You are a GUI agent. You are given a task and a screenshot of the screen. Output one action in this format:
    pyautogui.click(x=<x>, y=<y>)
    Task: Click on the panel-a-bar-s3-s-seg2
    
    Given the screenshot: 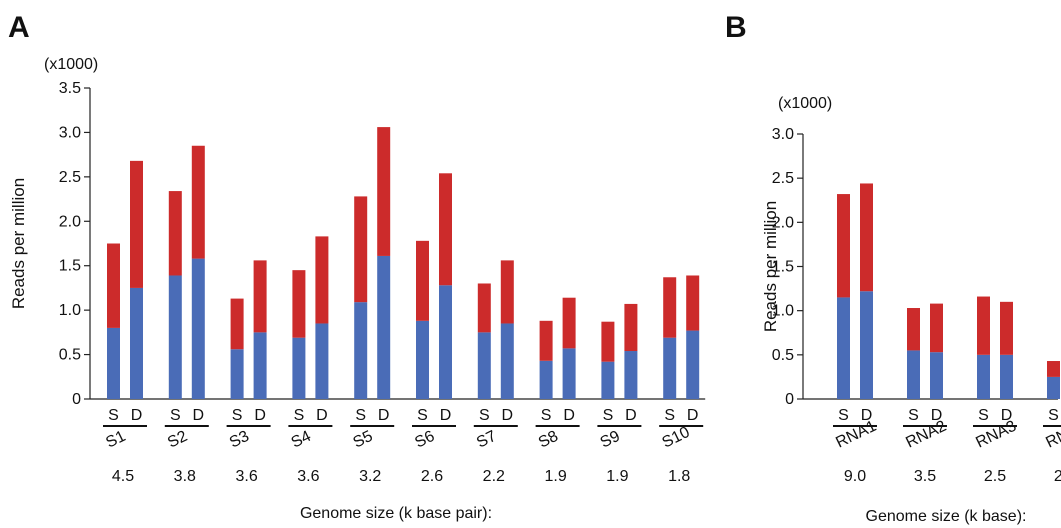 What is the action you would take?
    pyautogui.click(x=237, y=324)
    